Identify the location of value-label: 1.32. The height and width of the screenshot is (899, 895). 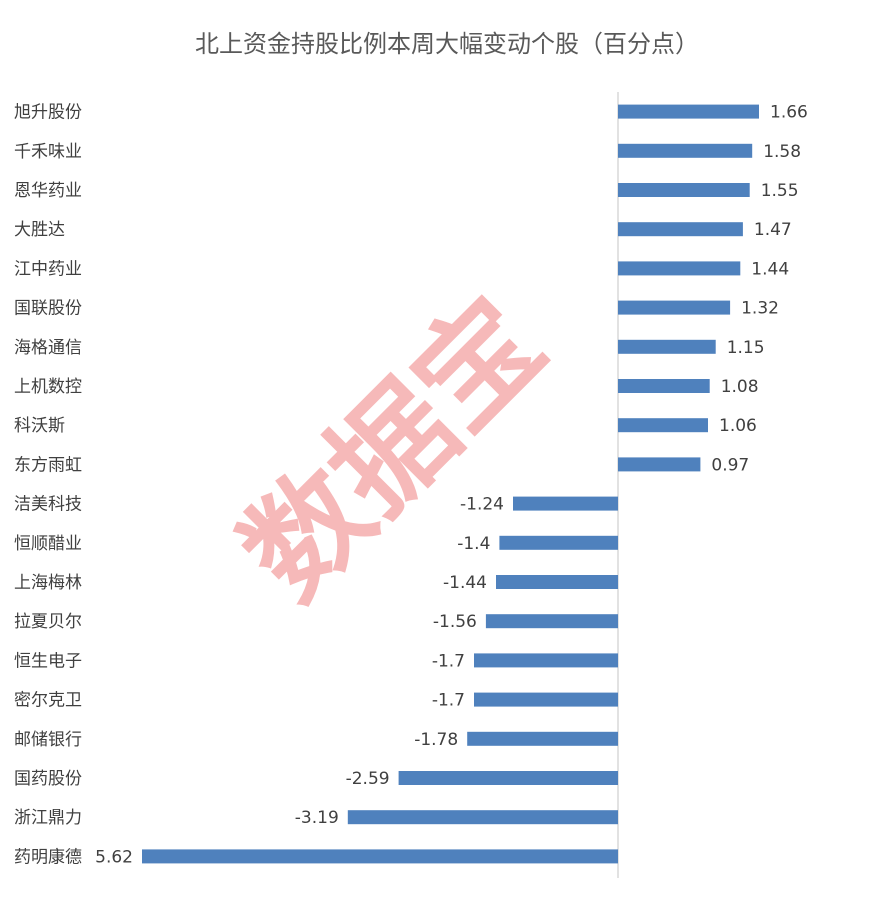
(760, 309).